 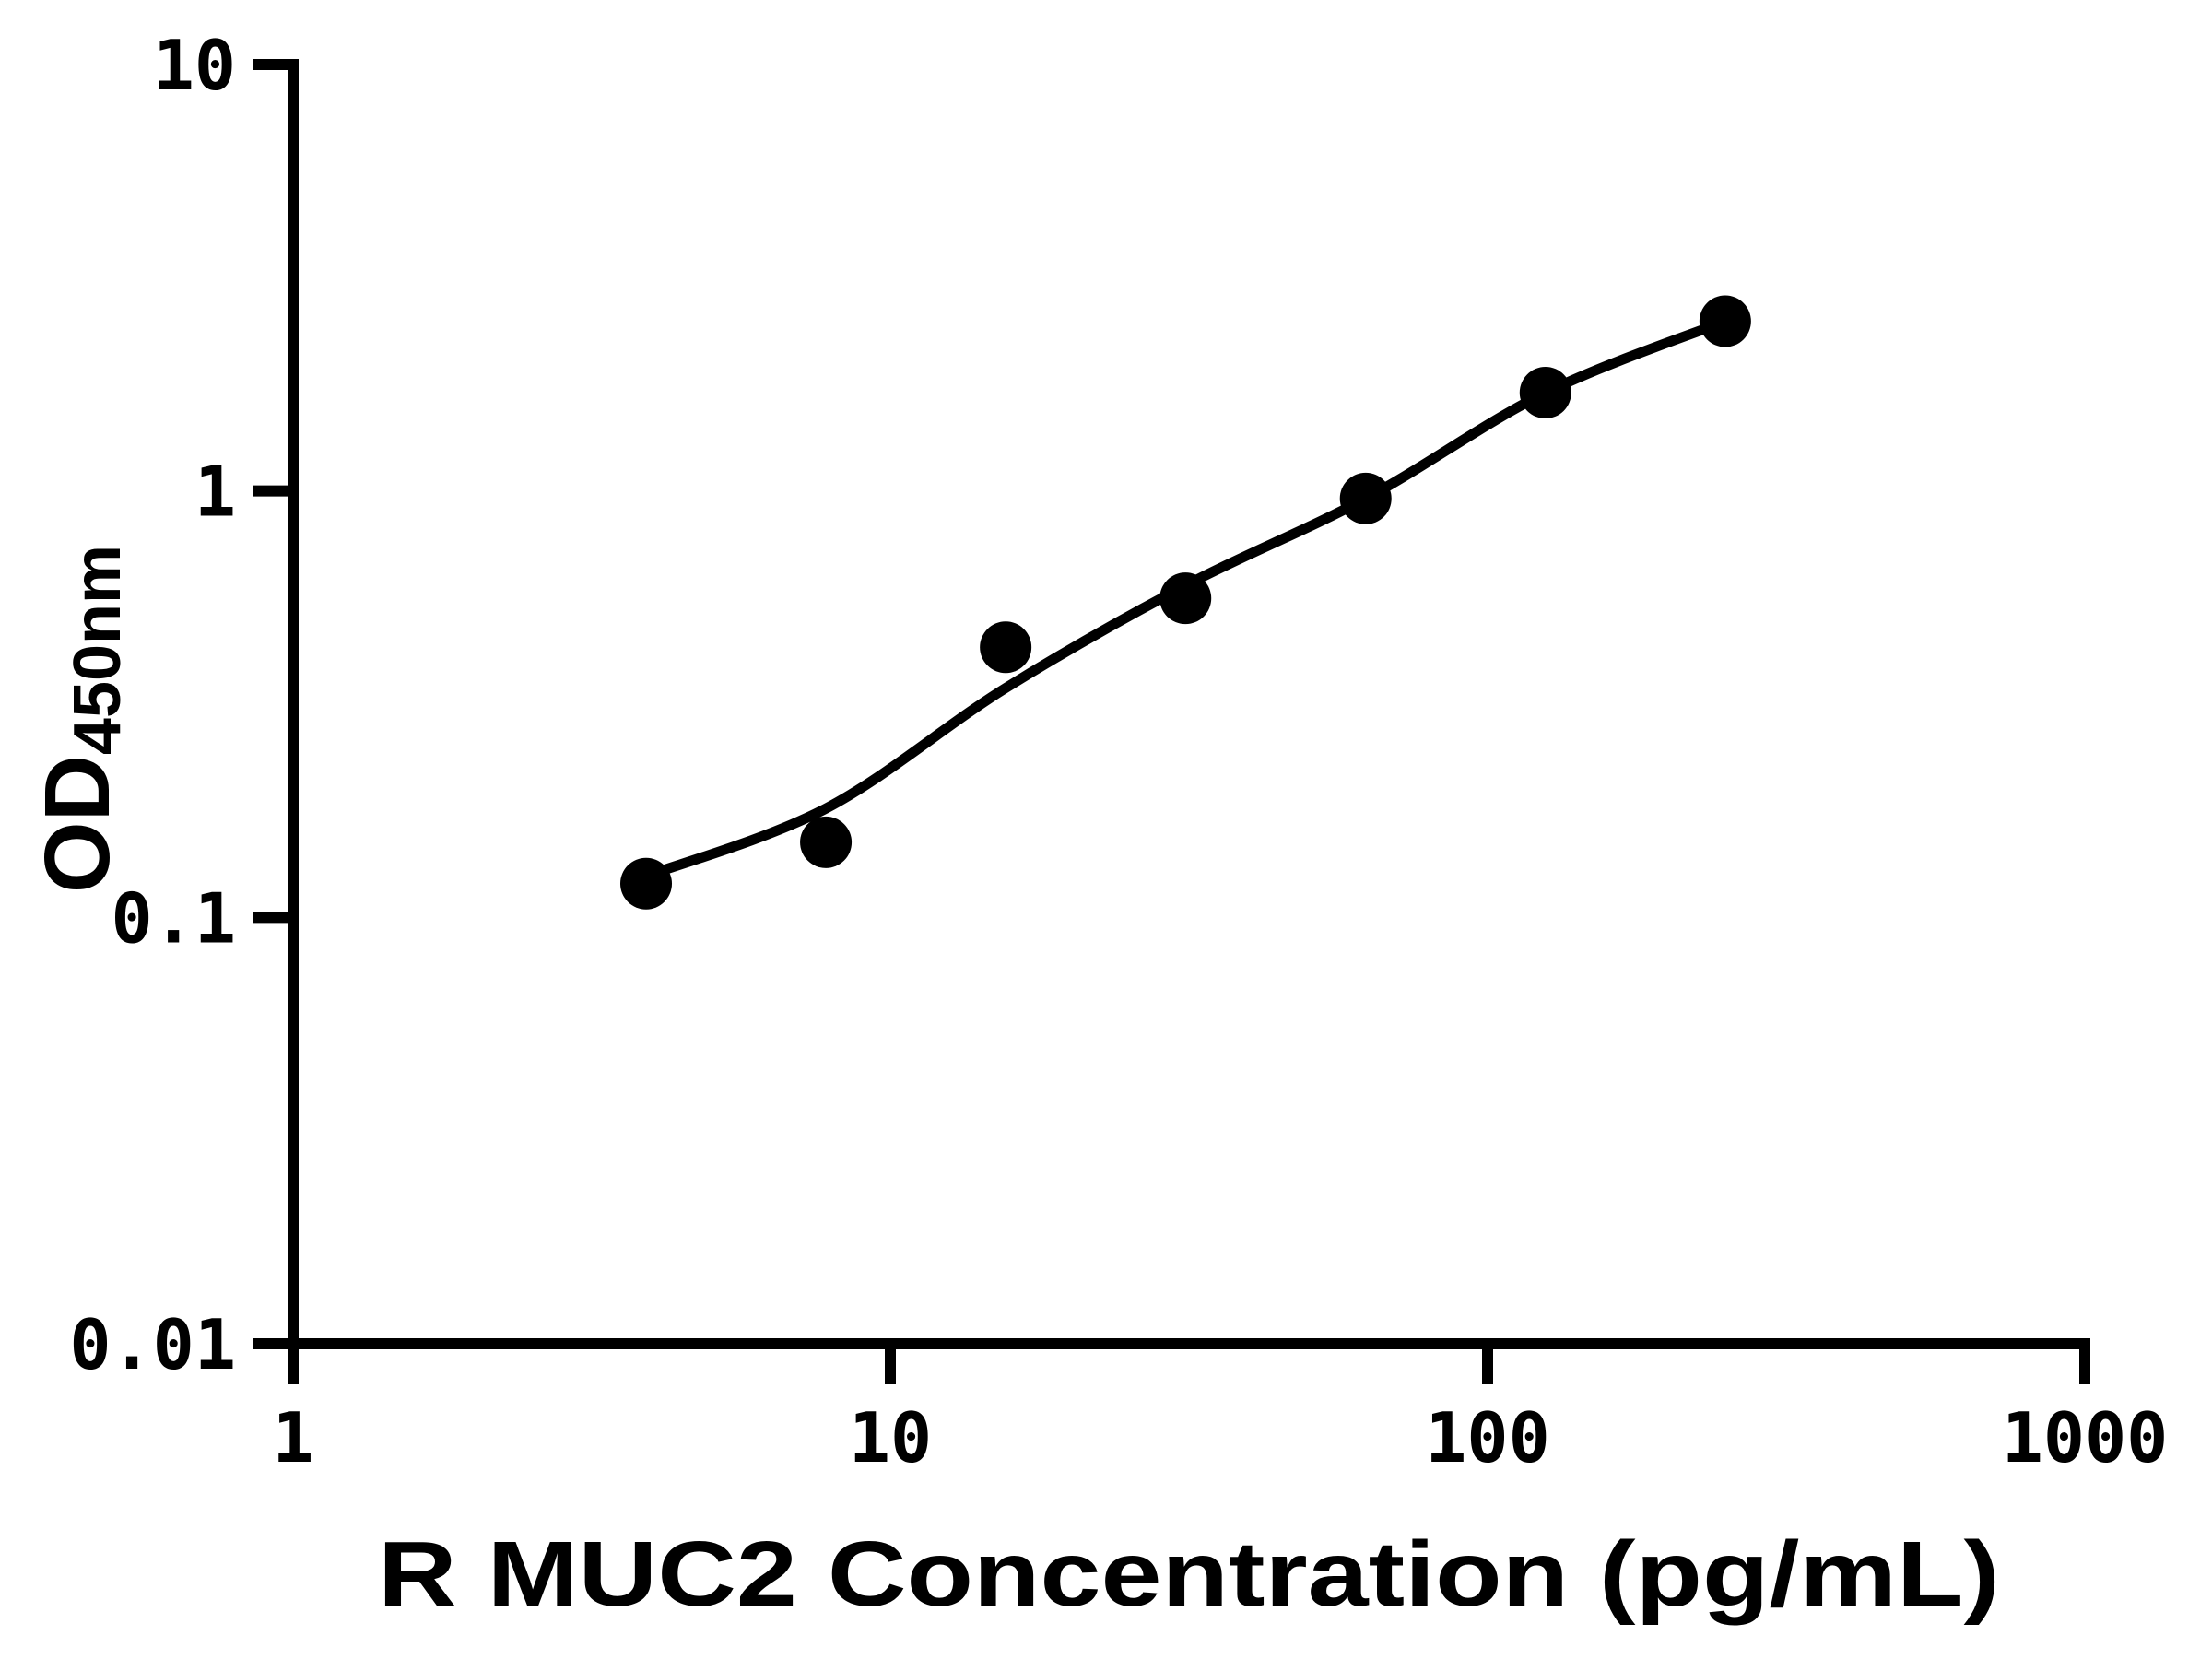 What do you see at coordinates (194, 65) in the screenshot?
I see `y-tick-label: 10` at bounding box center [194, 65].